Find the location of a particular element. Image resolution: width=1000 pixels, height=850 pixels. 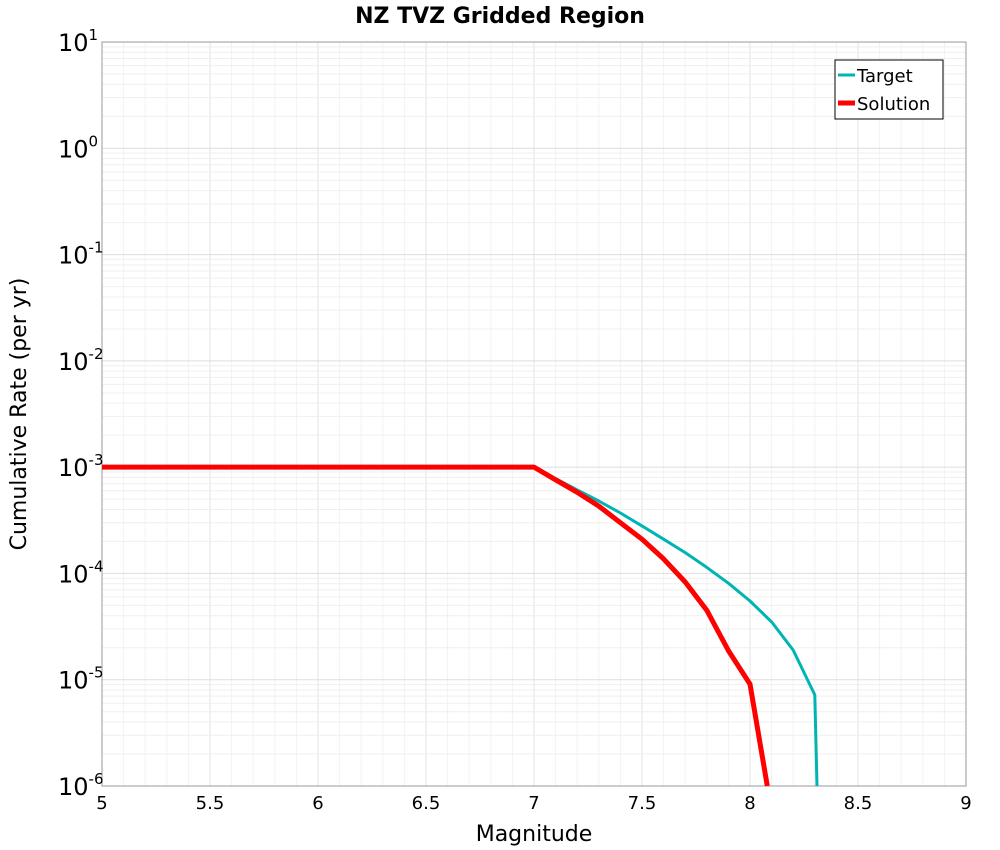

y-tick-label: 10⁻³ is located at coordinates (81, 466).